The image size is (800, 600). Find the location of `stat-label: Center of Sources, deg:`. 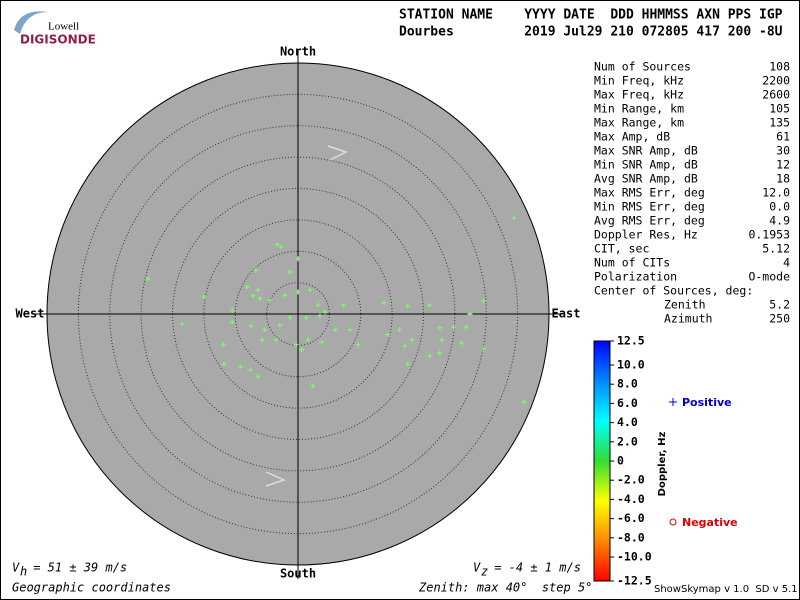

stat-label: Center of Sources, deg: is located at coordinates (673, 291).